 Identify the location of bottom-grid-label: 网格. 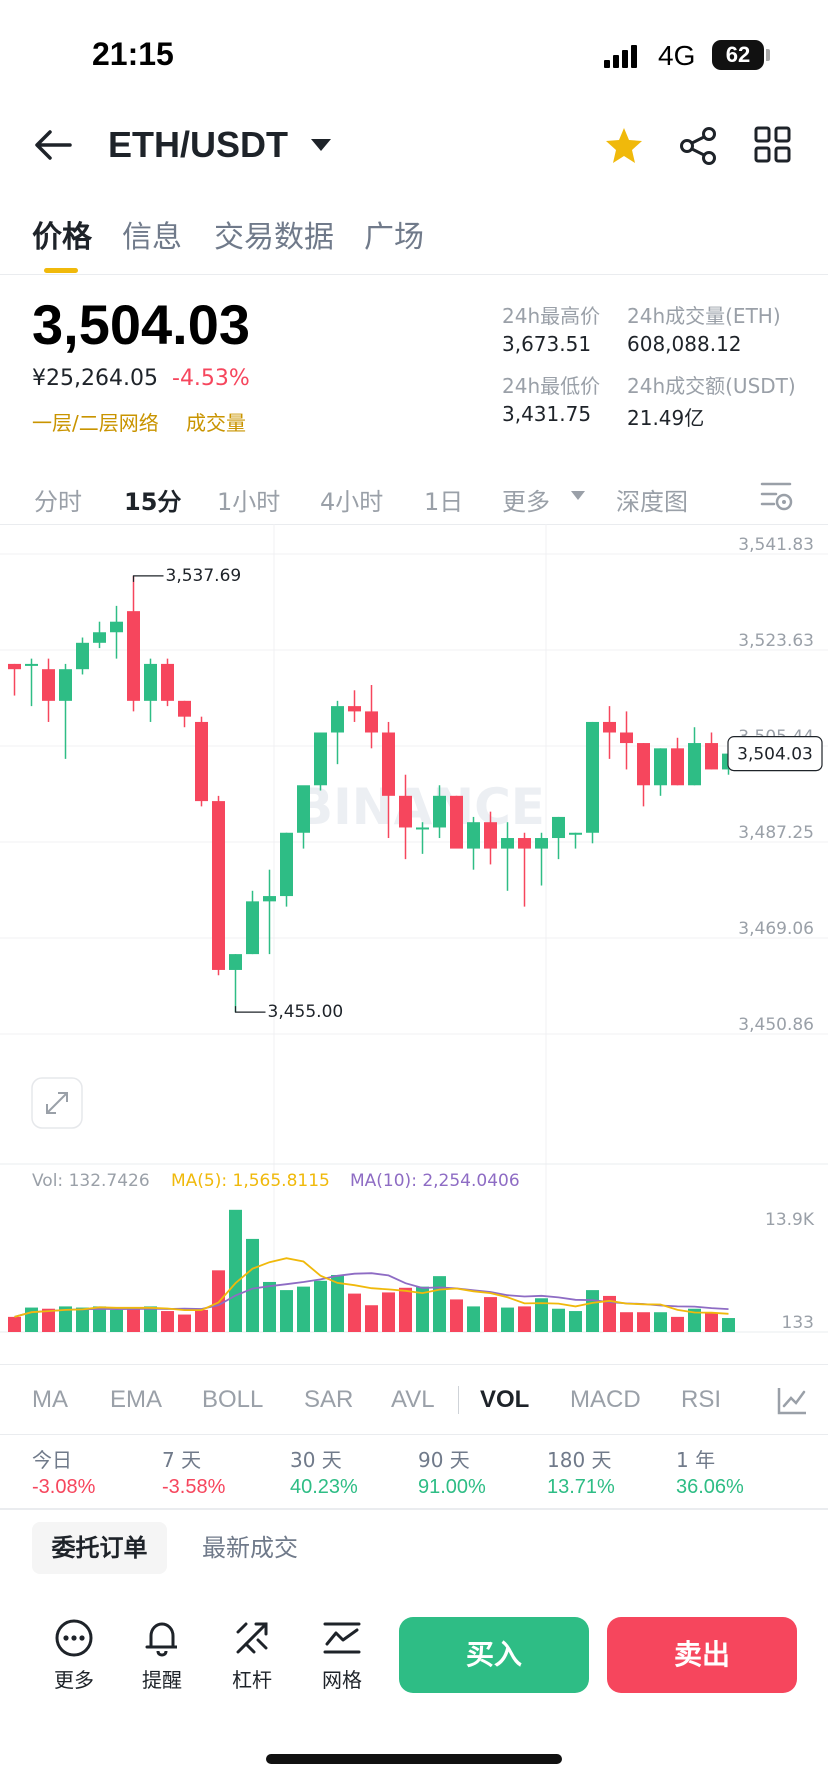
(342, 1680).